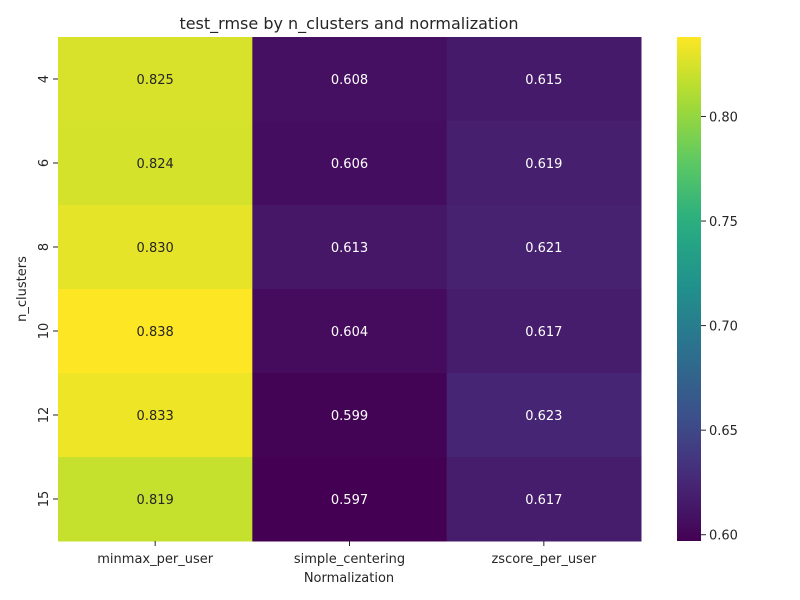 The image size is (800, 600). I want to click on y-tick-label: 4, so click(44, 79).